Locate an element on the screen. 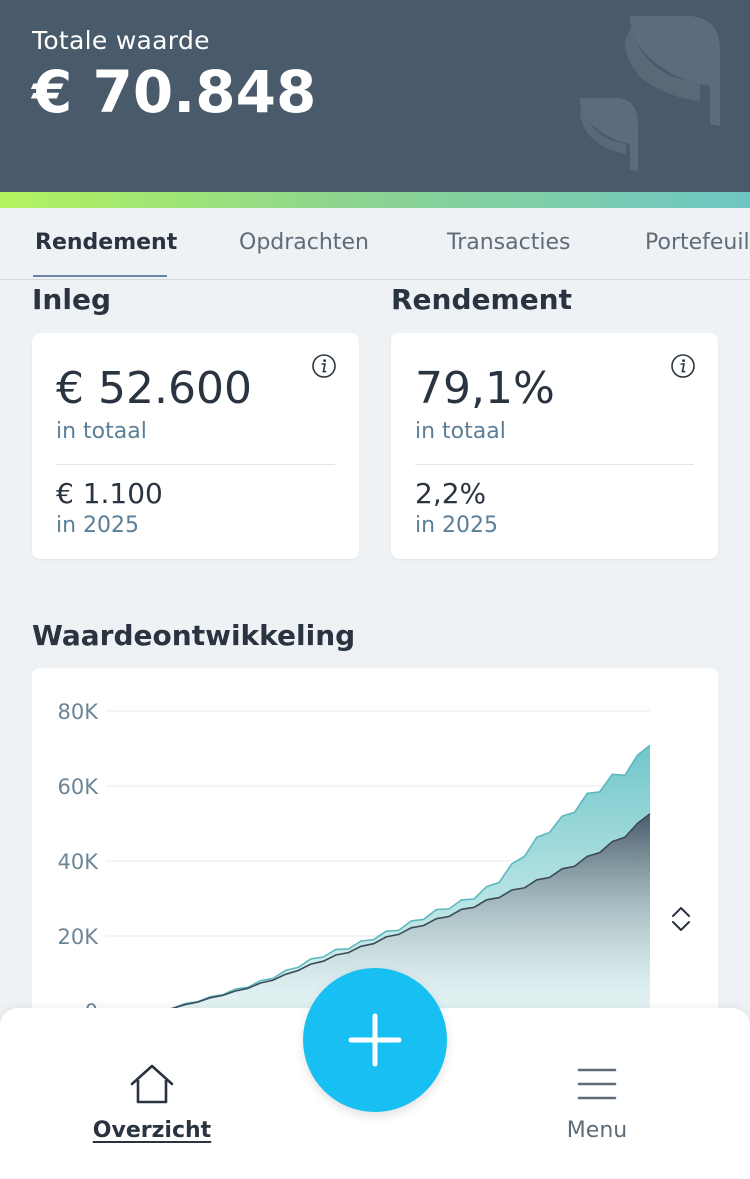 The image size is (750, 1179). add-button is located at coordinates (375, 1040).